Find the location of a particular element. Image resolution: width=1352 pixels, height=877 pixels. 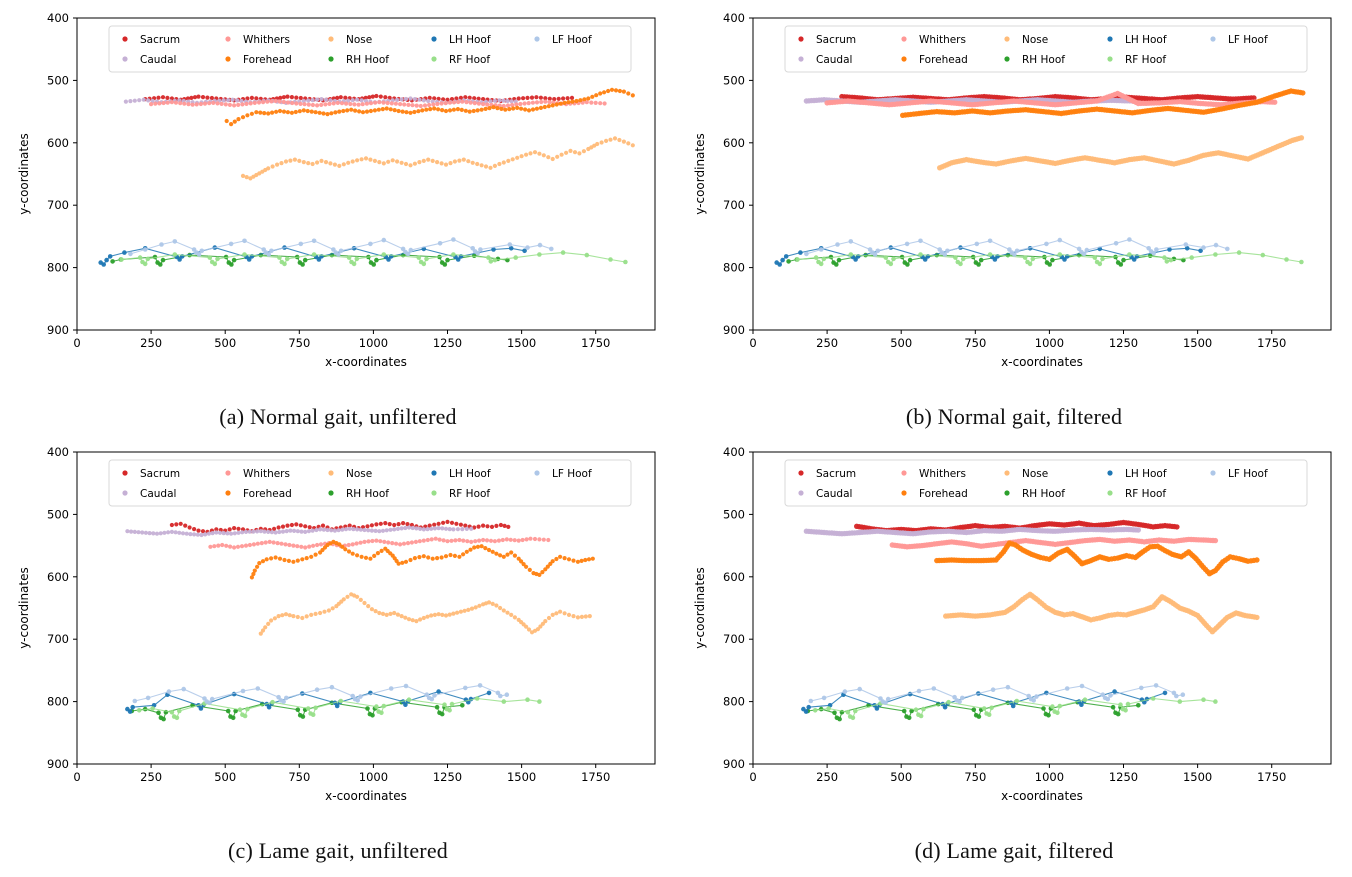

caption-d: (d) Lame gait, filtered is located at coordinates (1014, 850).